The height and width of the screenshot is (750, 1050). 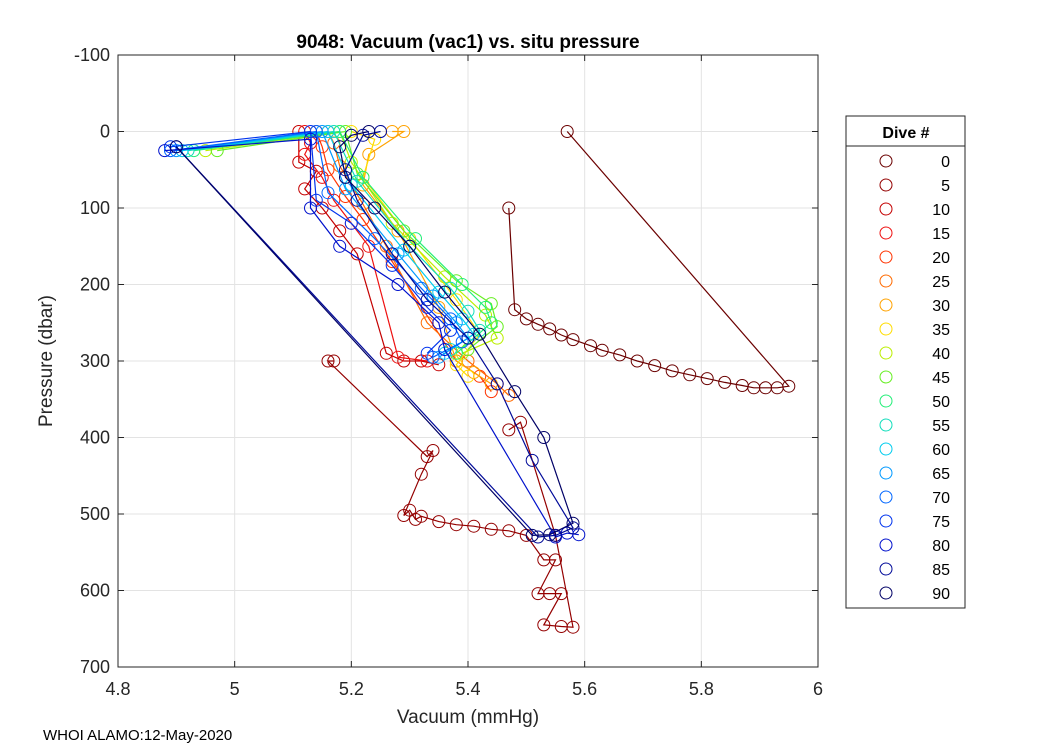 What do you see at coordinates (941, 450) in the screenshot?
I see `legend-label: 60` at bounding box center [941, 450].